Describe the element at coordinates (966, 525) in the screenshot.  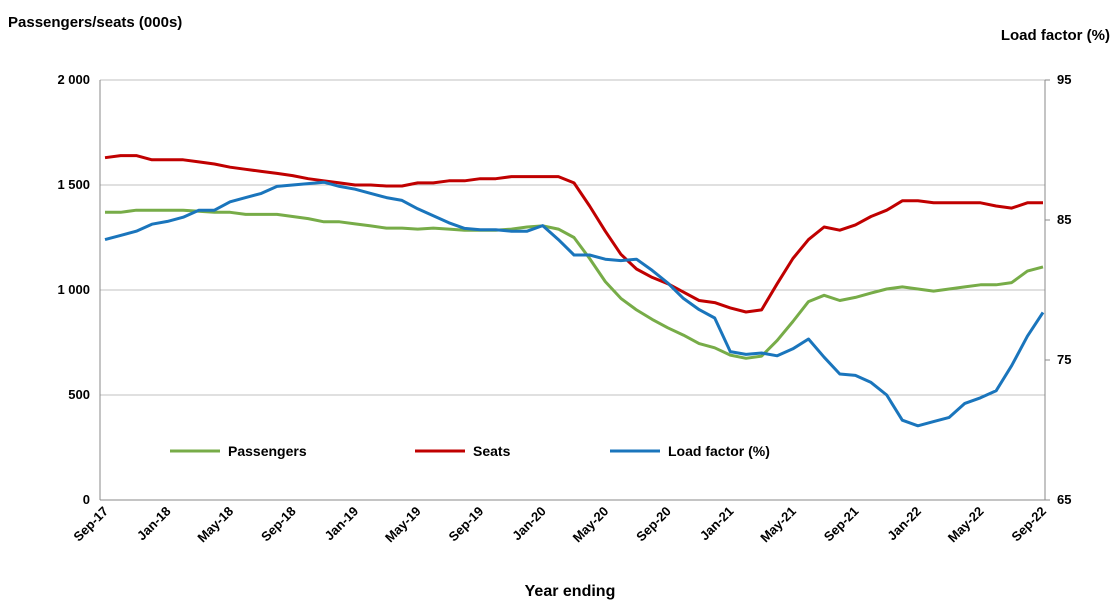
I see `x-tick-label: May-22` at that location.